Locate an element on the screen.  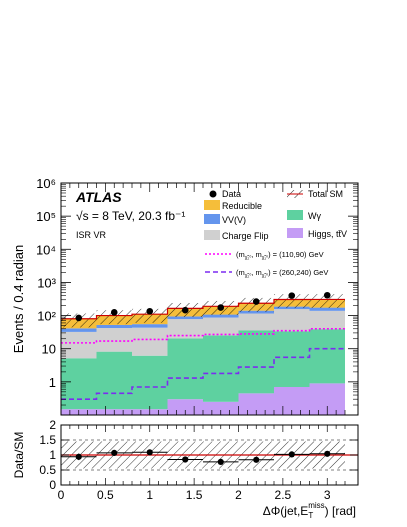
y-tick-label: 10² is located at coordinates (46, 316).